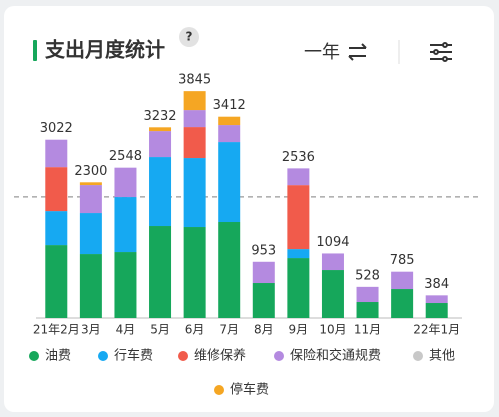 The height and width of the screenshot is (417, 499). What do you see at coordinates (160, 330) in the screenshot?
I see `x-tick-label: 5月` at bounding box center [160, 330].